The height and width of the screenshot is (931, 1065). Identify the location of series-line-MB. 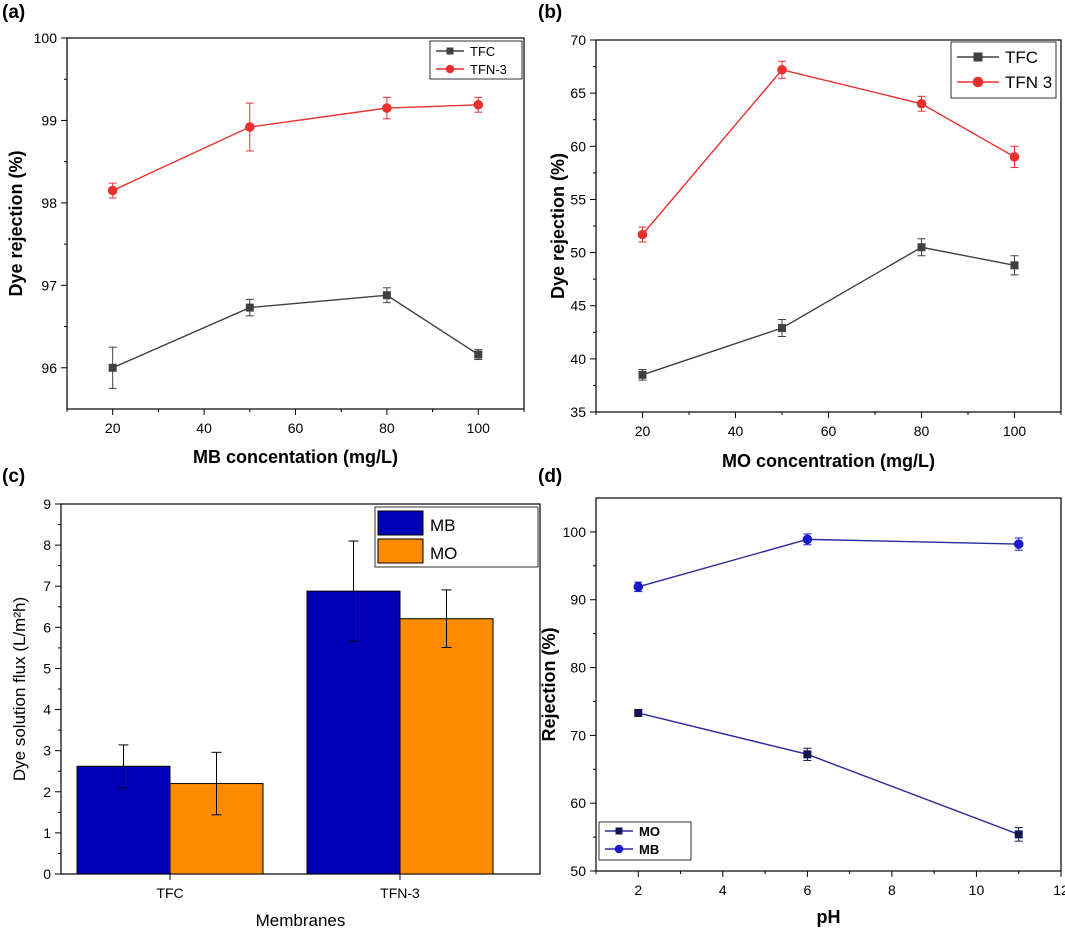
(828, 563).